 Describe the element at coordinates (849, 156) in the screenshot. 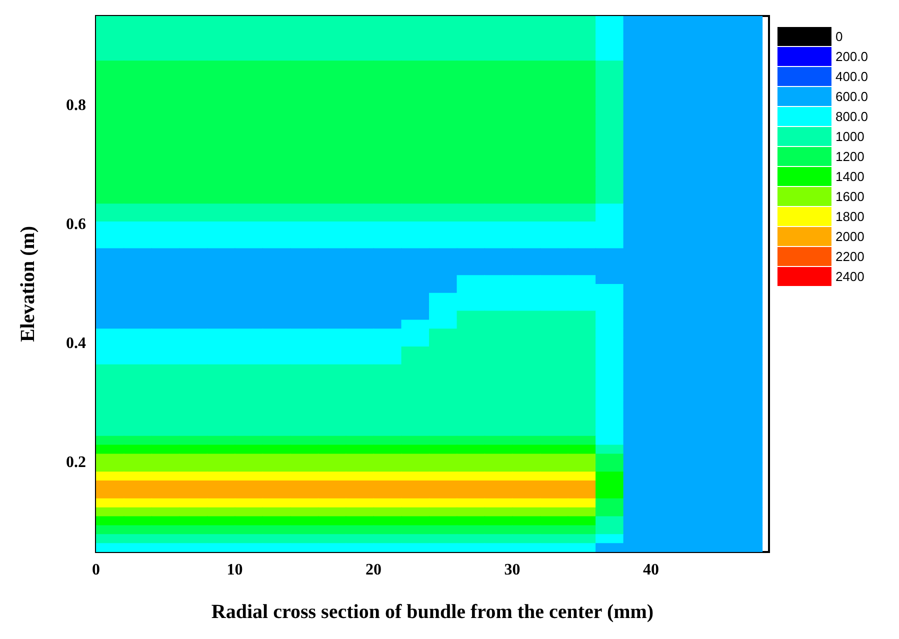

I see `color-bar-label: 1200` at that location.